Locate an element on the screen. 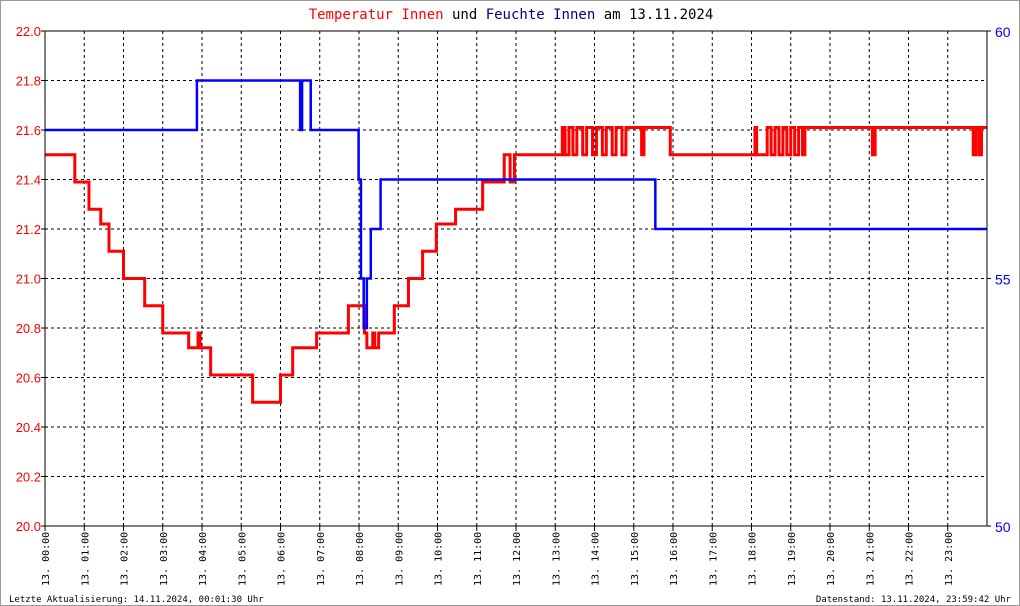  y-left-tick-label: 20.0 is located at coordinates (28, 526).